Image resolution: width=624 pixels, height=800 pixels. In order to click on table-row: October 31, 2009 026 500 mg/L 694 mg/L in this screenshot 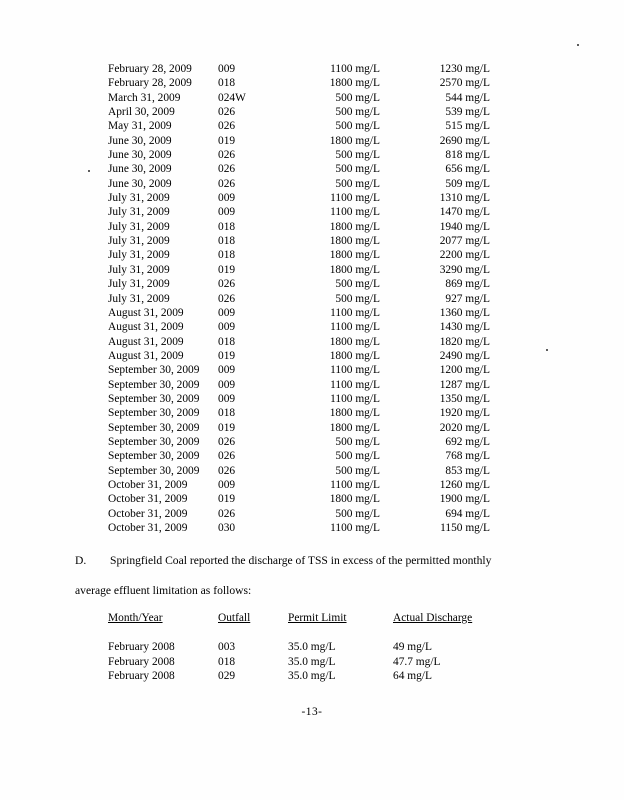, I will do `click(308, 514)`.